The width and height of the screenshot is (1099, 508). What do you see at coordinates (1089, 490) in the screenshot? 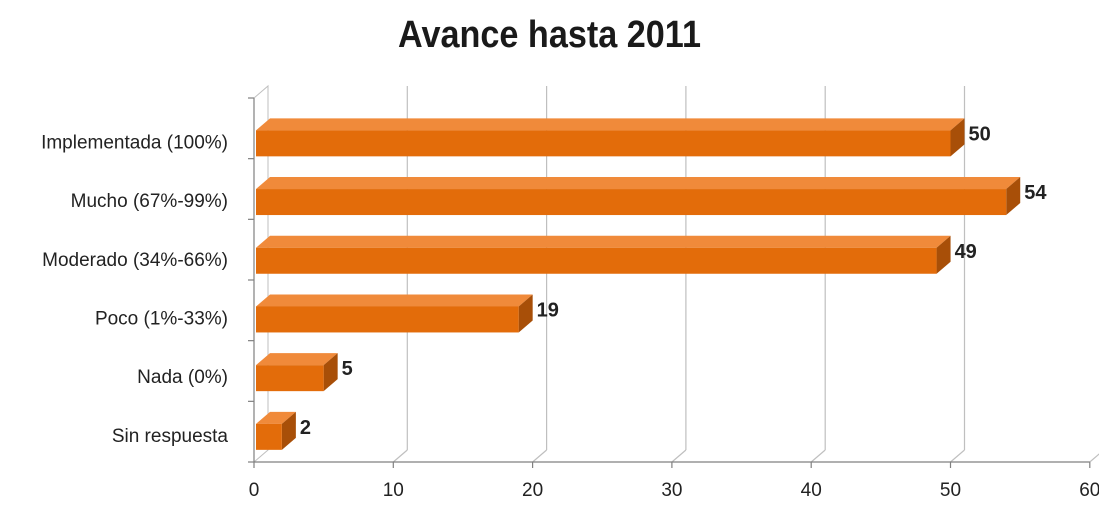
I see `x-tick-label: 60` at bounding box center [1089, 490].